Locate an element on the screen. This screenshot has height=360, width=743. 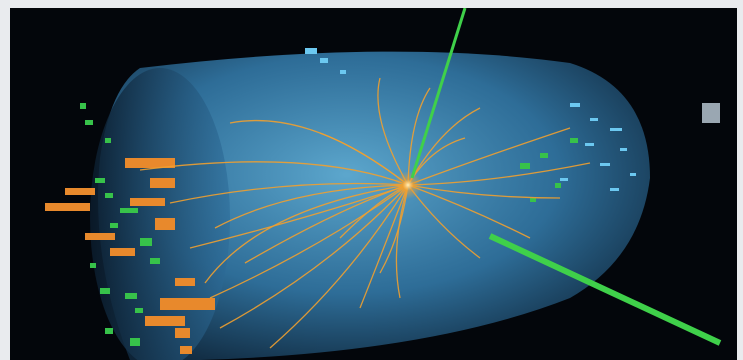
calorimeter-towers-orange is located at coordinates (130, 256).